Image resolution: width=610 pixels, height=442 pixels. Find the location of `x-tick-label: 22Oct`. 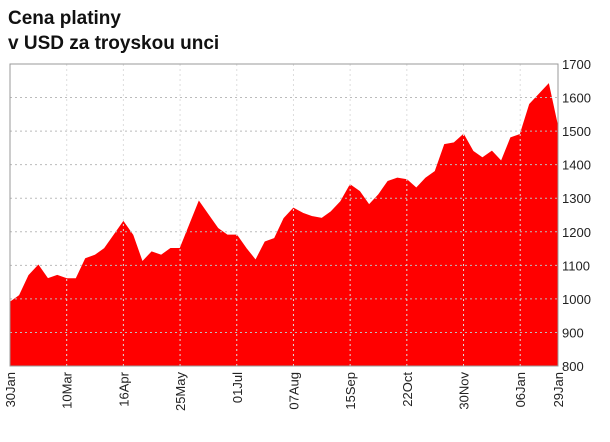

x-tick-label: 22Oct is located at coordinates (407, 389).